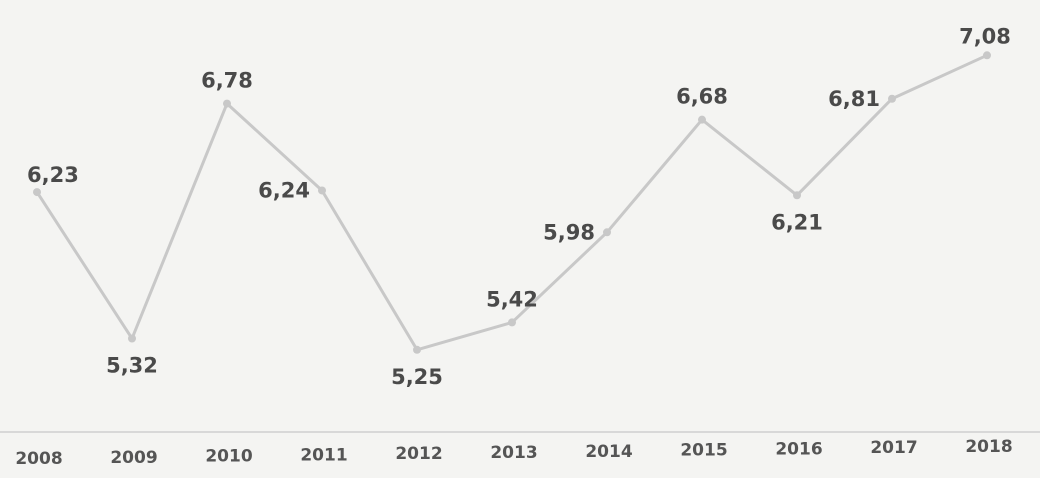 This screenshot has height=478, width=1040. I want to click on data-label-2015: 6,68, so click(702, 97).